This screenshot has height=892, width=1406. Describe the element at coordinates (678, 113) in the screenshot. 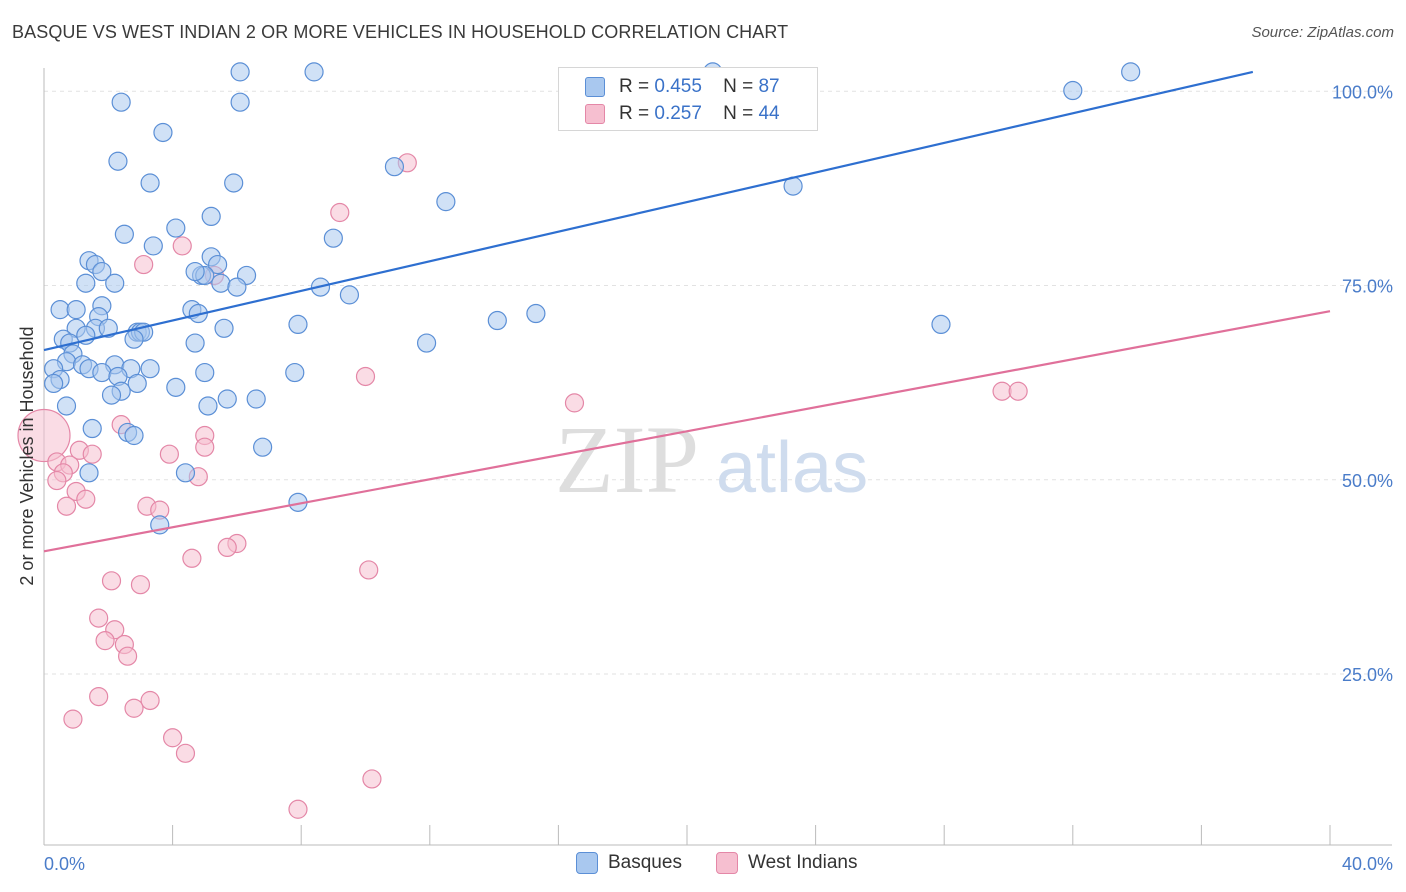

I see `legend-r-value-west-indians: 0.257` at that location.